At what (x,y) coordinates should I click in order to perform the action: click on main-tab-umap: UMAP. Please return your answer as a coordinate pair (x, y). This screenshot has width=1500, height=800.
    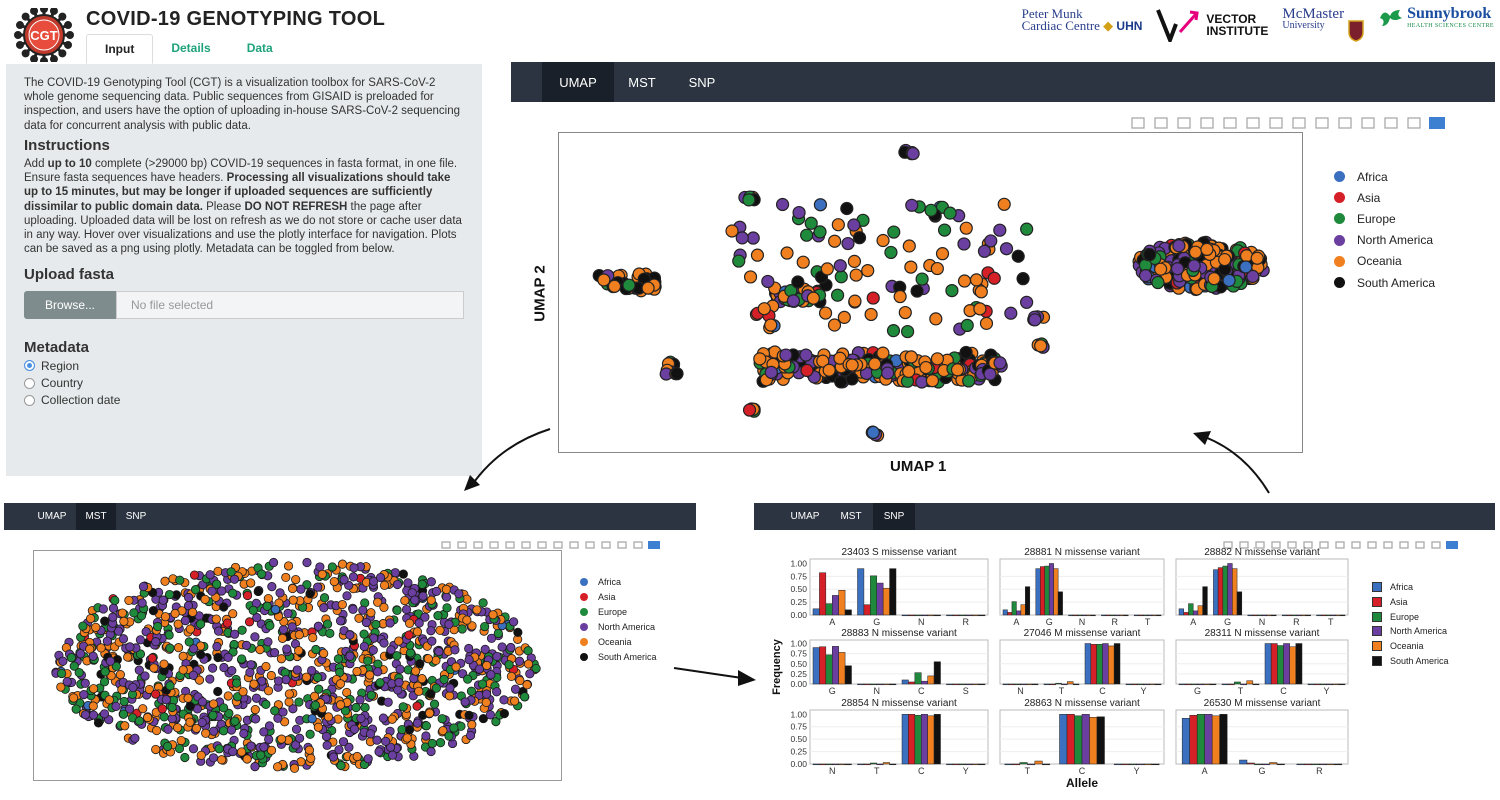
    Looking at the image, I should click on (578, 82).